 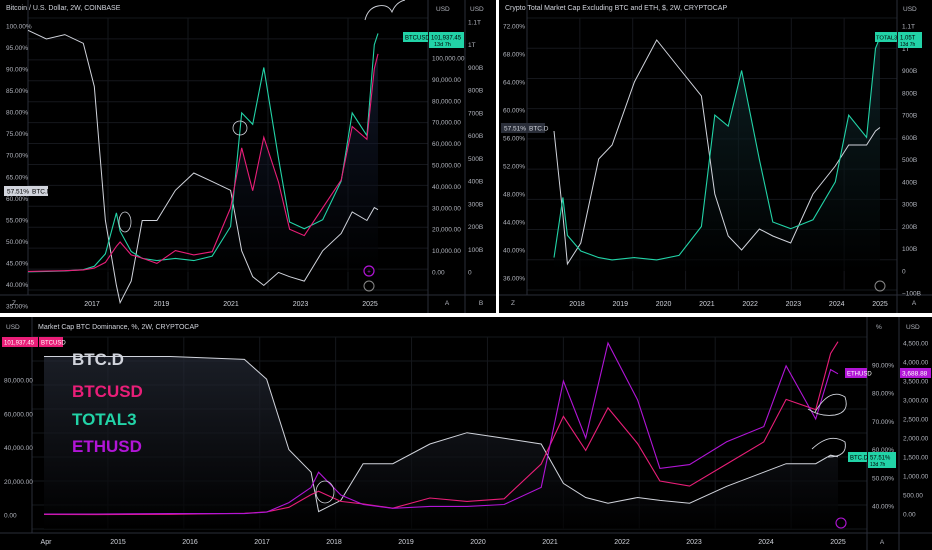 I want to click on chart-title: Bitcoin / U.S. Dollar, 2W, COINBASE, so click(x=63, y=8).